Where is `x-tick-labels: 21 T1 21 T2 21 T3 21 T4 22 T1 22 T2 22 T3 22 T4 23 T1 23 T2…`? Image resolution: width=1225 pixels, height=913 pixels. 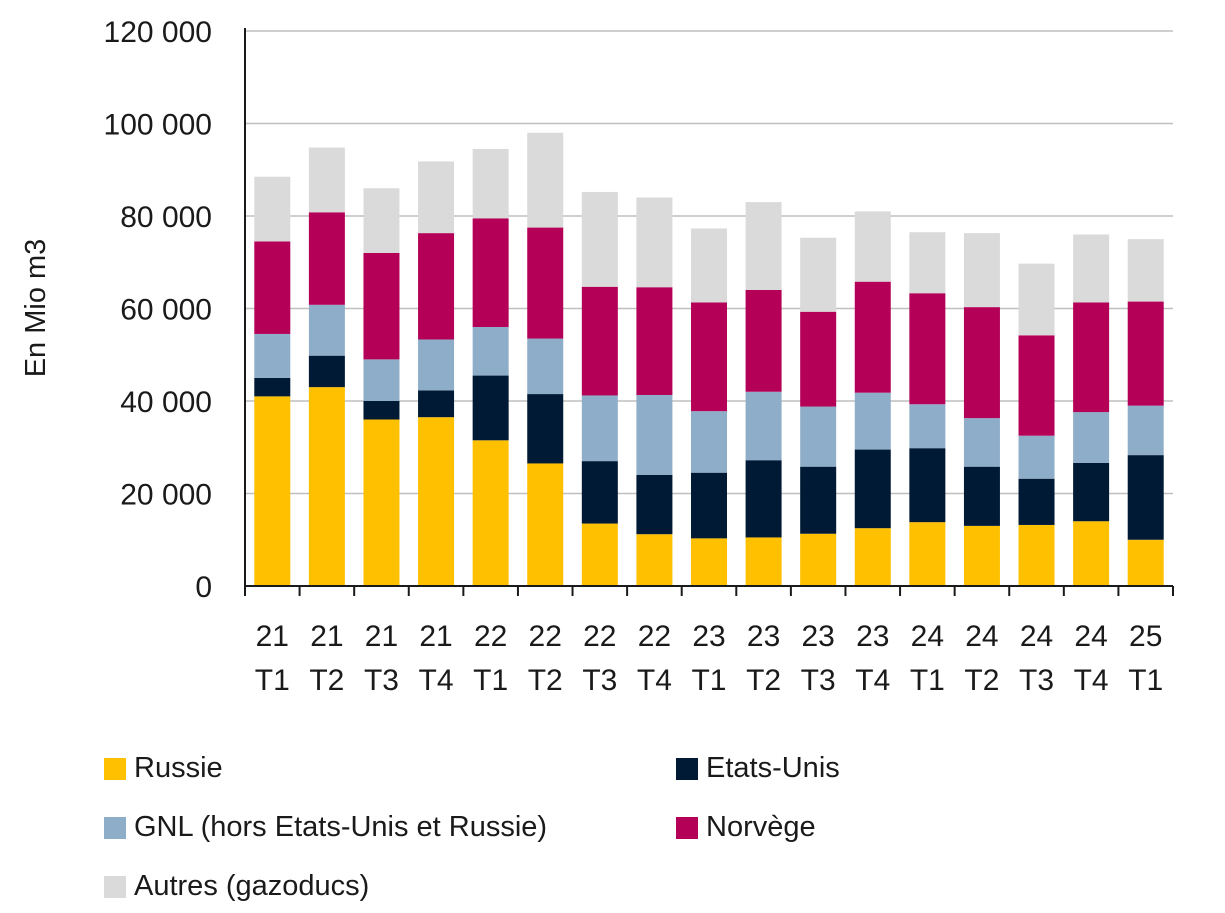 x-tick-labels: 21 T1 21 T2 21 T3 21 T4 22 T1 22 T2 22 T3 22 T4 23 T1 23 T2… is located at coordinates (709, 658).